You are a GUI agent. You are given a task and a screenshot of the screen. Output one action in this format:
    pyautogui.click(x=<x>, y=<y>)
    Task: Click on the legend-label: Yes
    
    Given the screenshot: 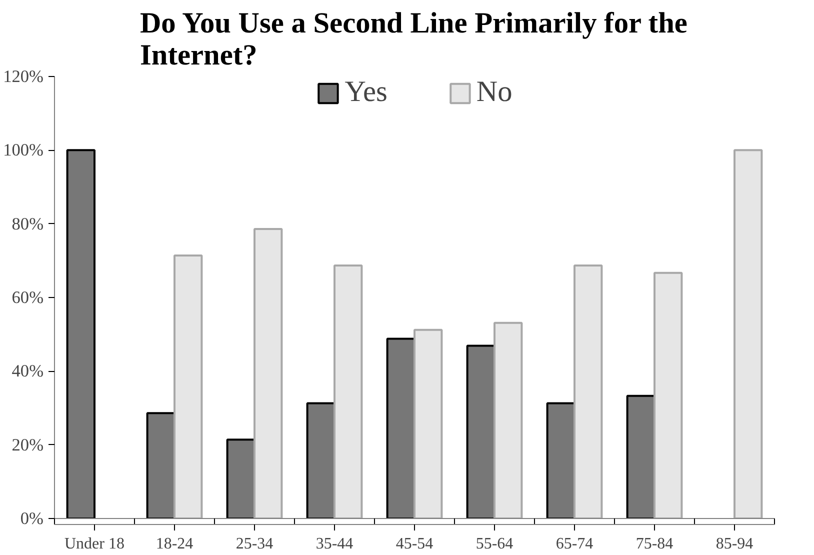 What is the action you would take?
    pyautogui.click(x=366, y=92)
    